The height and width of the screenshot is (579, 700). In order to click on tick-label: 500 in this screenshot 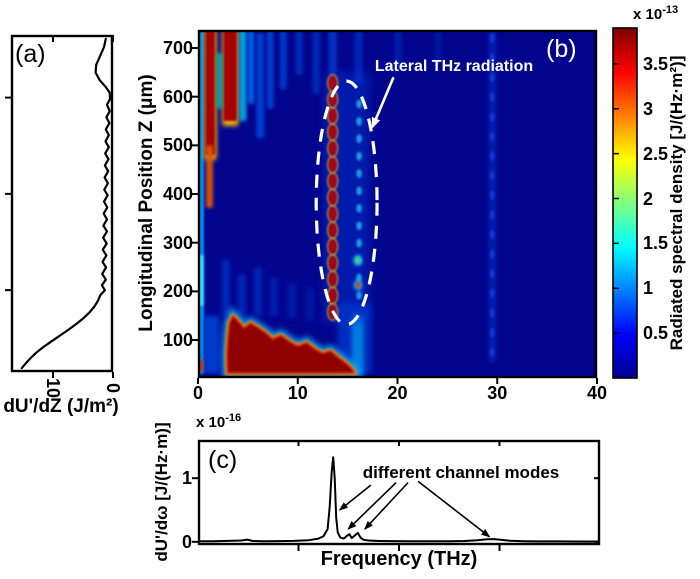, I will do `click(177, 145)`.